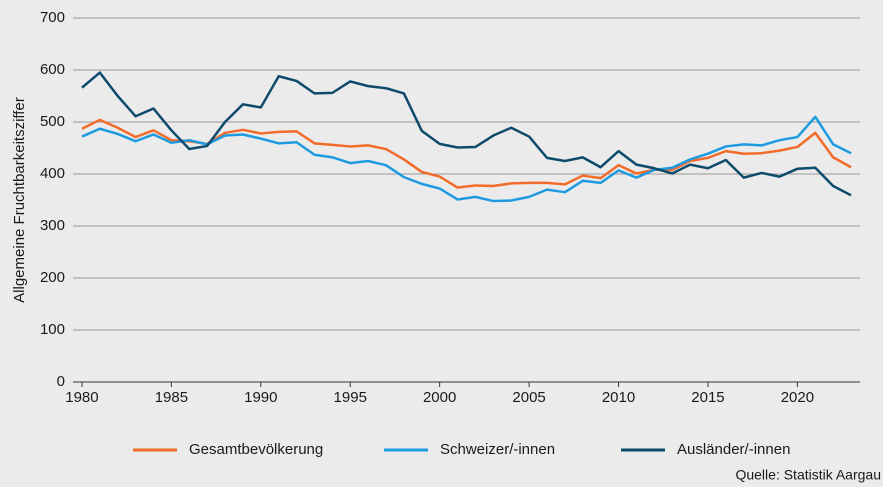  What do you see at coordinates (52, 17) in the screenshot?
I see `y-tick-label: 700` at bounding box center [52, 17].